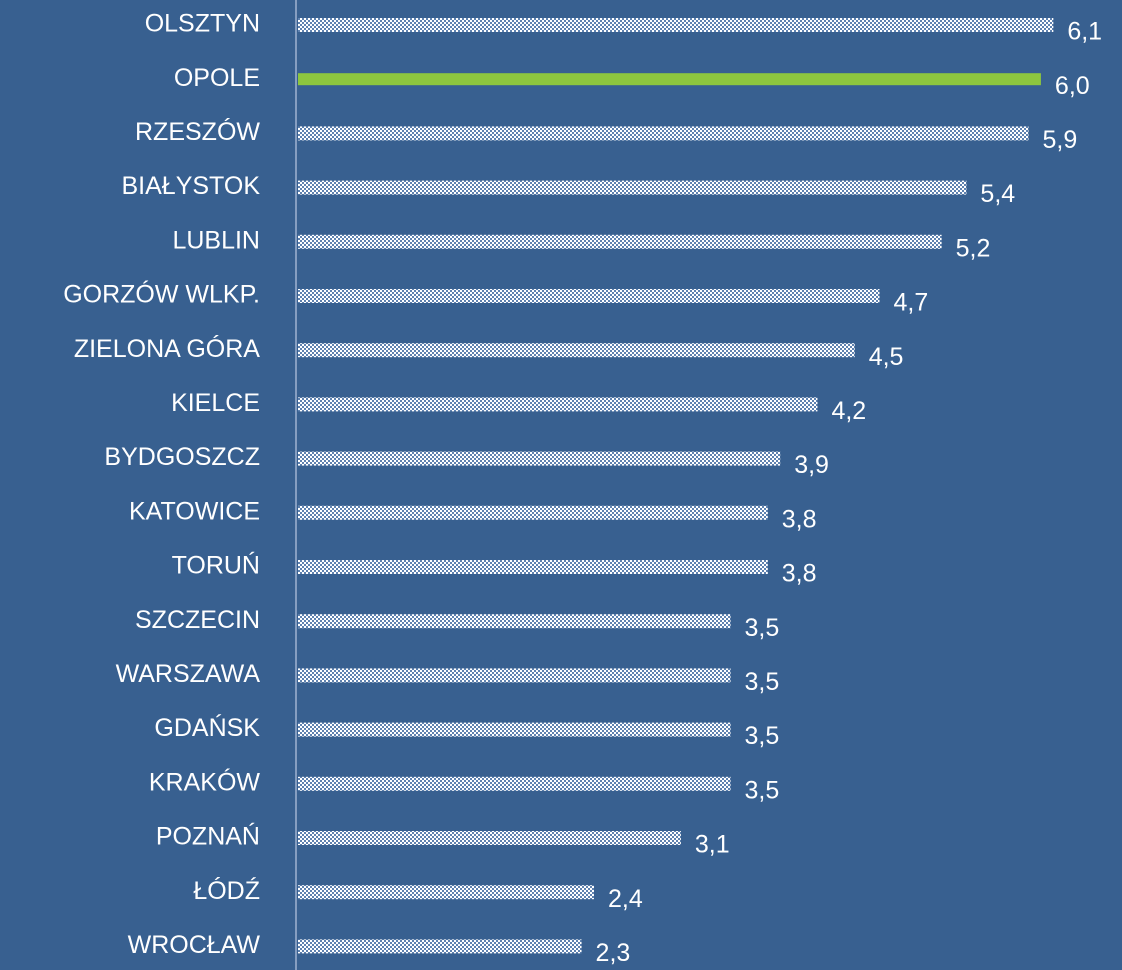 This screenshot has height=970, width=1122. What do you see at coordinates (197, 131) in the screenshot?
I see `category-label: RZESZÓW` at bounding box center [197, 131].